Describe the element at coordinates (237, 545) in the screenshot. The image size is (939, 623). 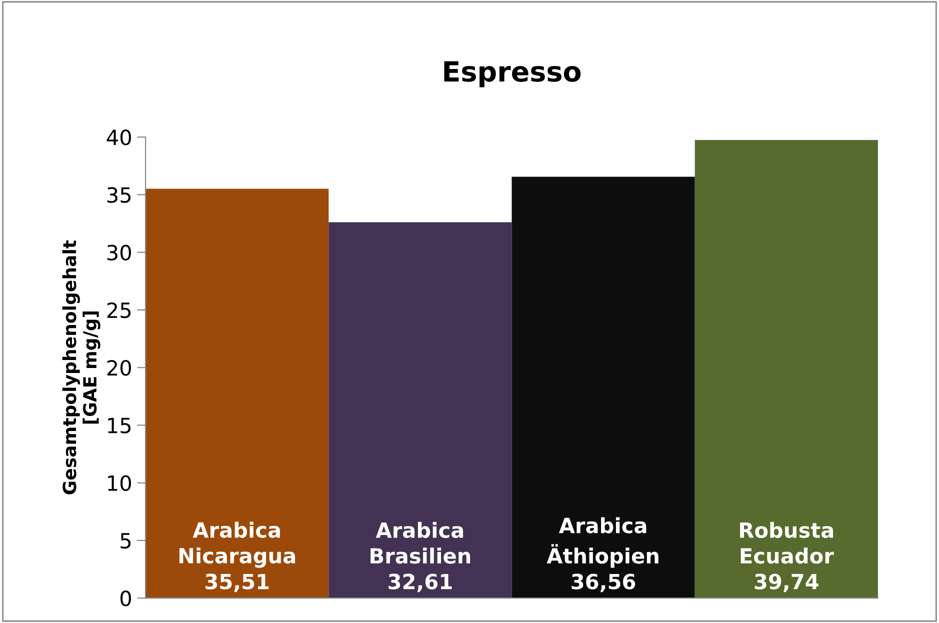
I see `x-tick-label: Arabica Nicaragua` at that location.